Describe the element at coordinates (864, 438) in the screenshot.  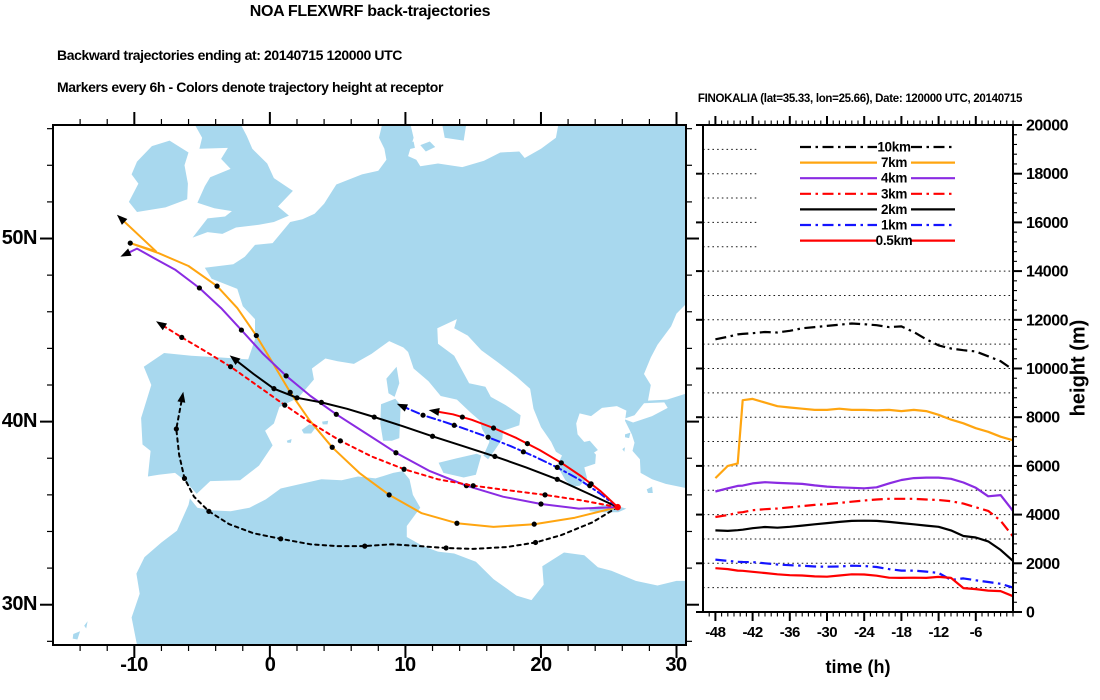
I see `profile-curve-7km` at that location.